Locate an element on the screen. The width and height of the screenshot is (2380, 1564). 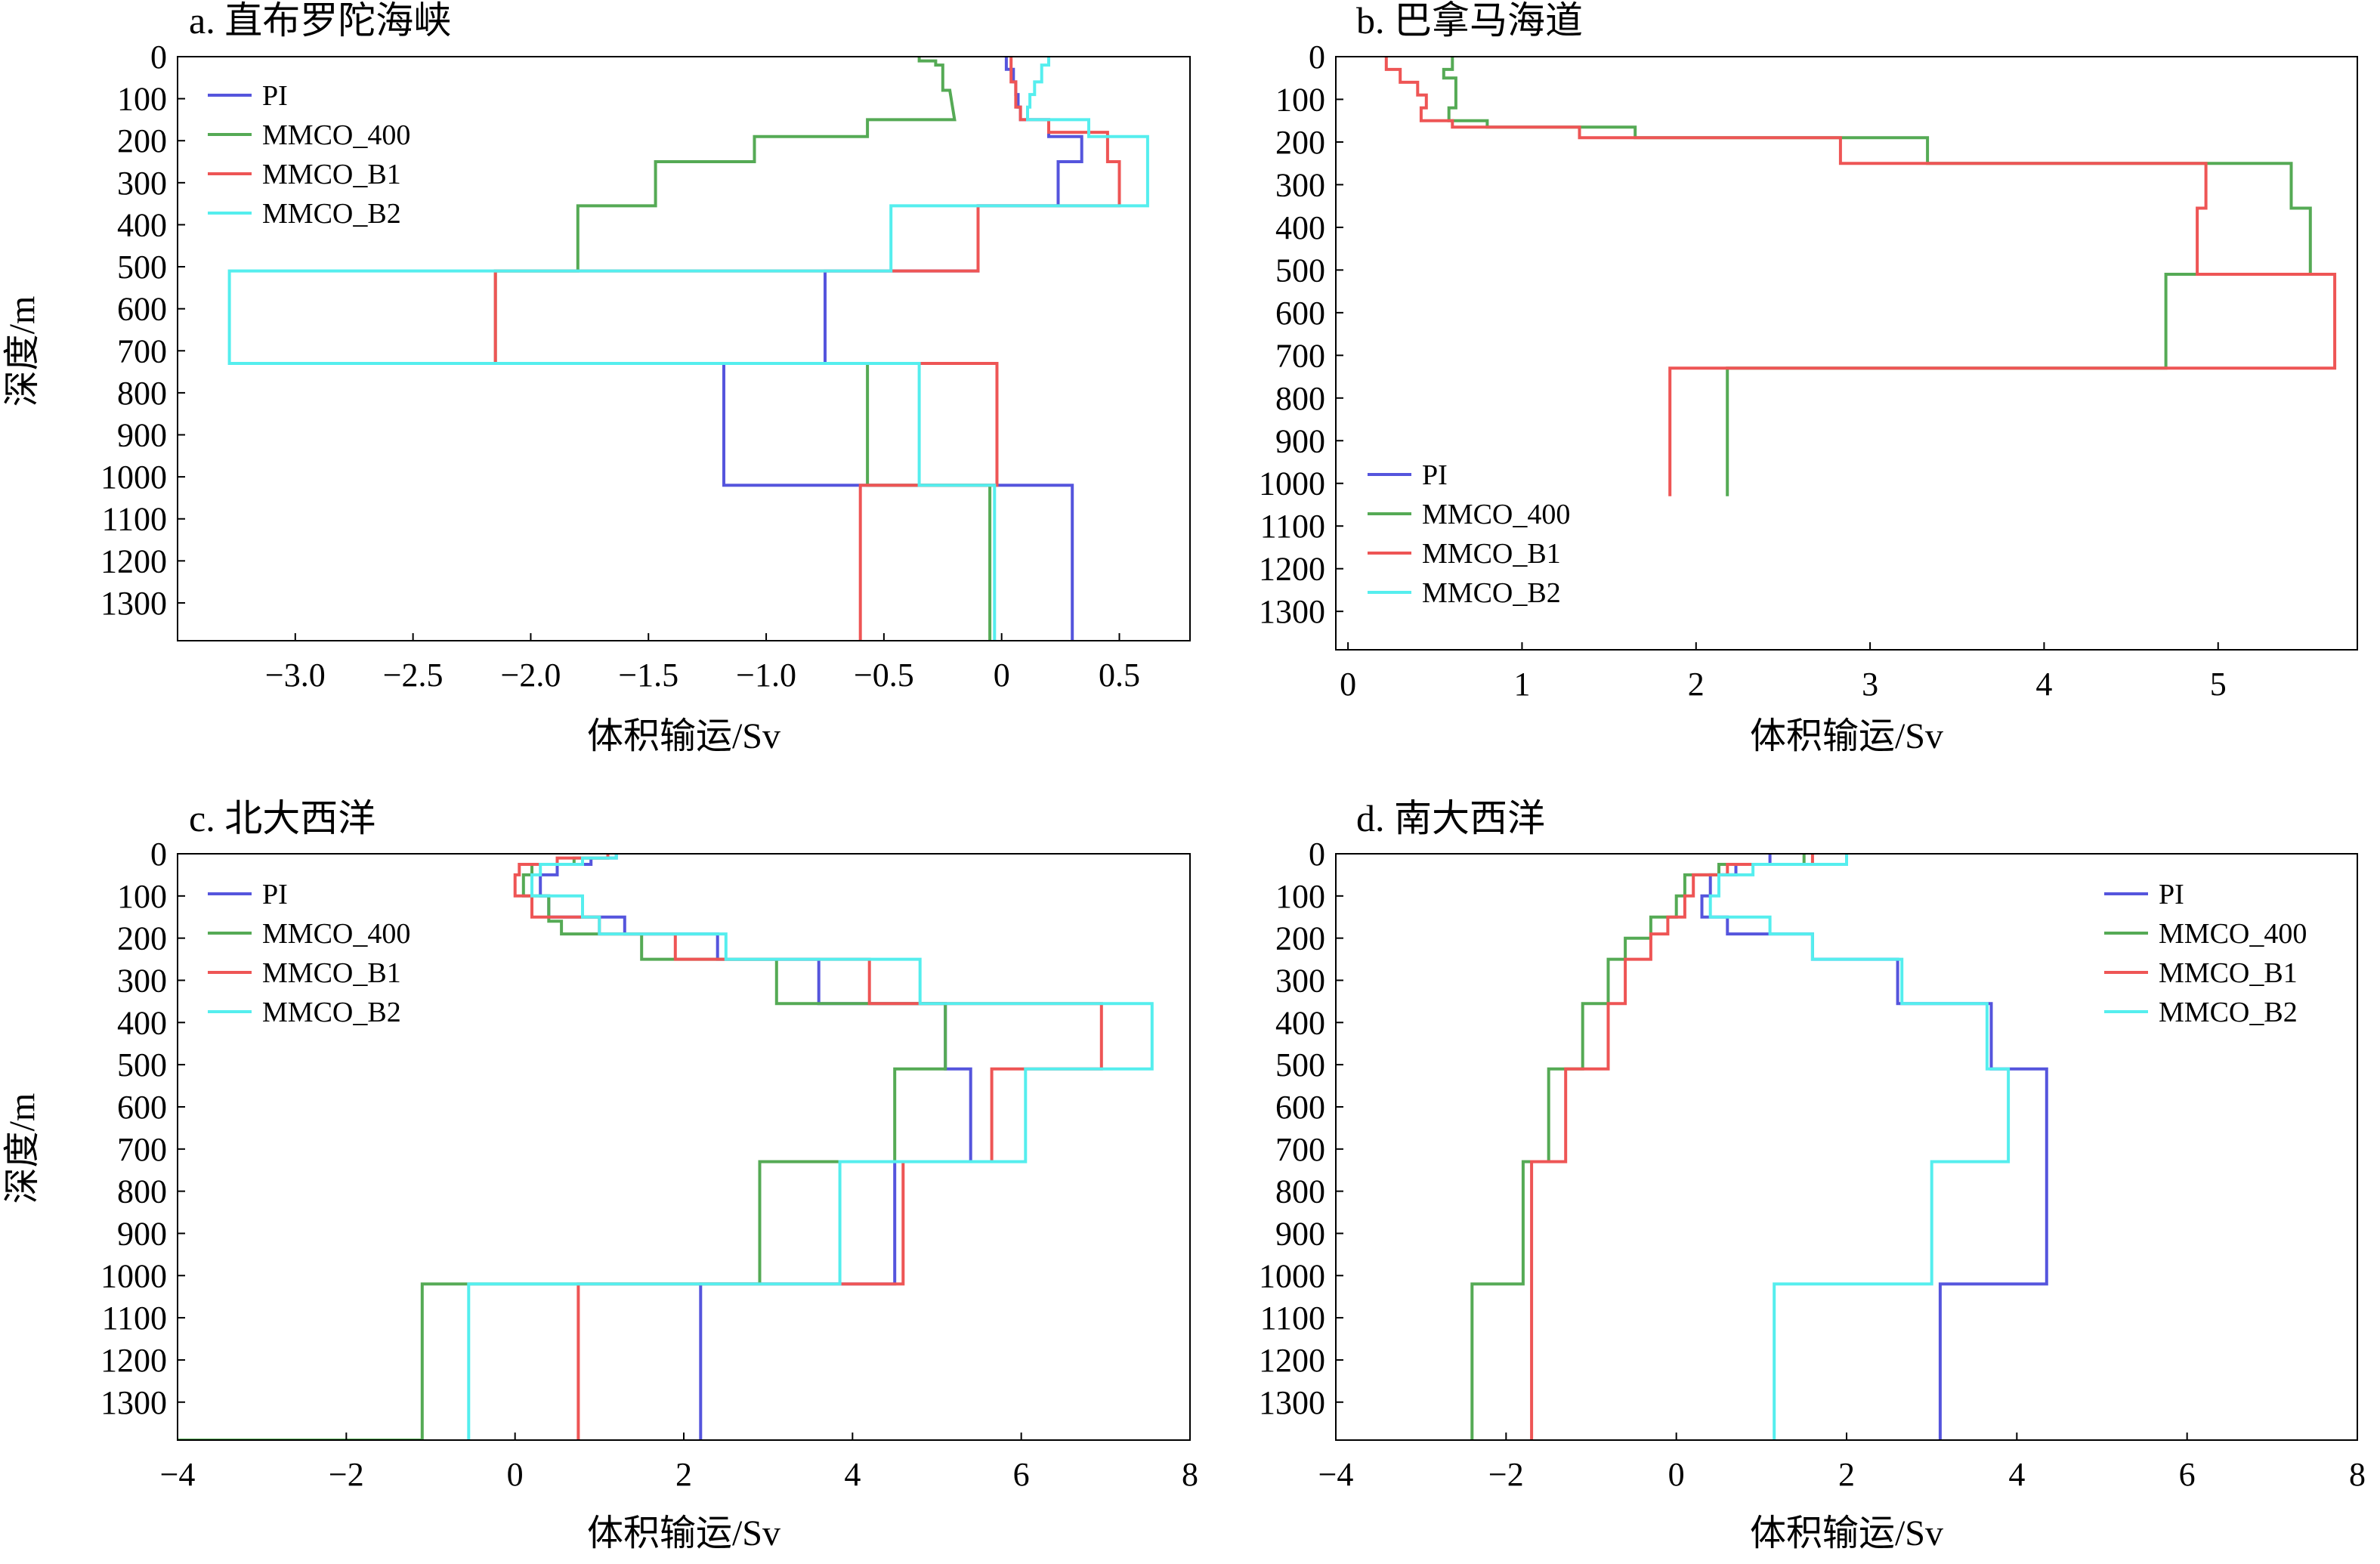
panel-b-title: b. 巴拿马海道 is located at coordinates (1469, 21).